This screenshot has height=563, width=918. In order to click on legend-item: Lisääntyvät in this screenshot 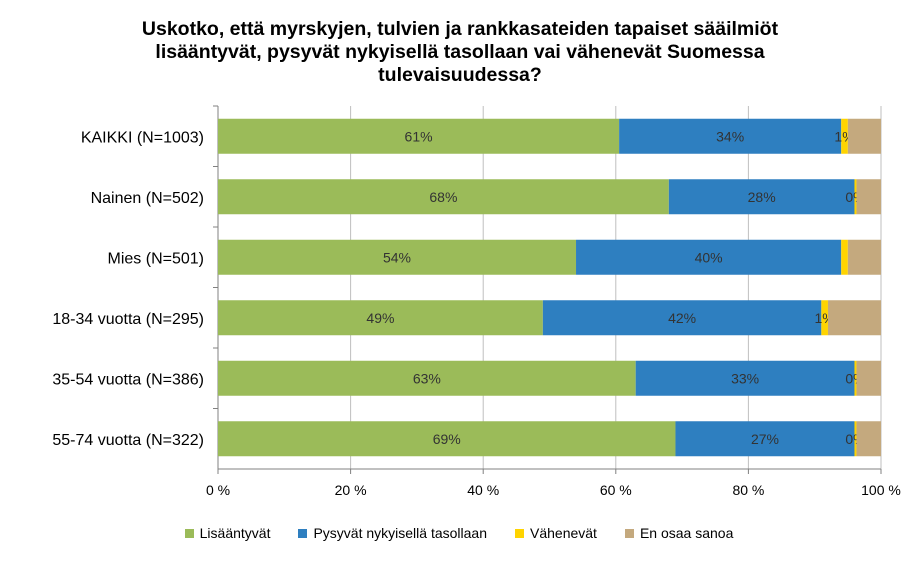, I will do `click(227, 533)`.